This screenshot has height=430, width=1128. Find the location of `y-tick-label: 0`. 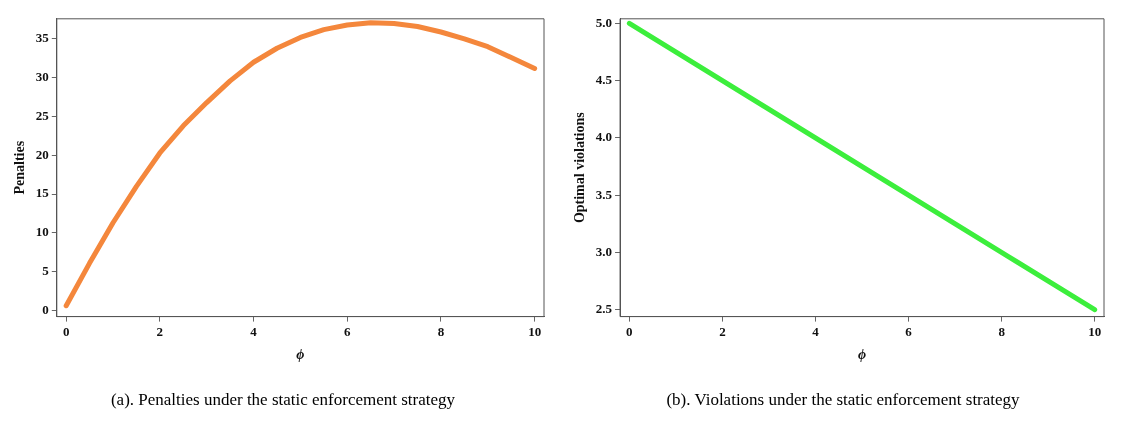

y-tick-label: 0 is located at coordinates (45, 309).